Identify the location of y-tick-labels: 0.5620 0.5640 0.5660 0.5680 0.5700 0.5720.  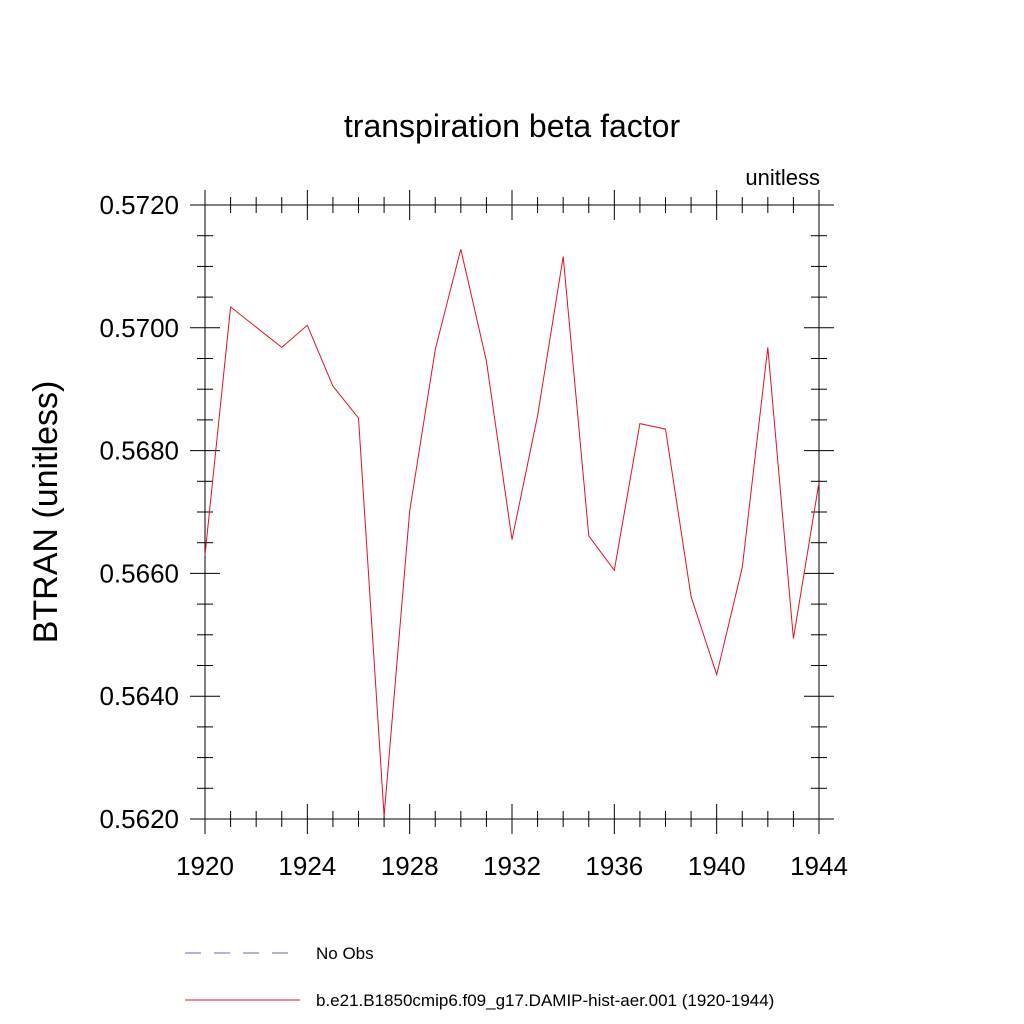
(139, 512).